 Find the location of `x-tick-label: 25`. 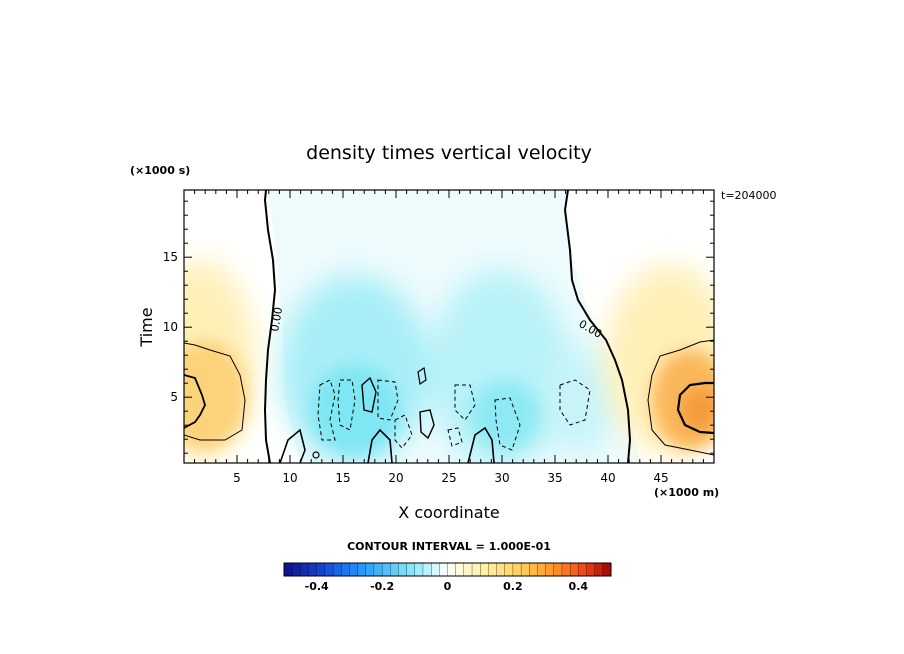

x-tick-label: 25 is located at coordinates (448, 478).